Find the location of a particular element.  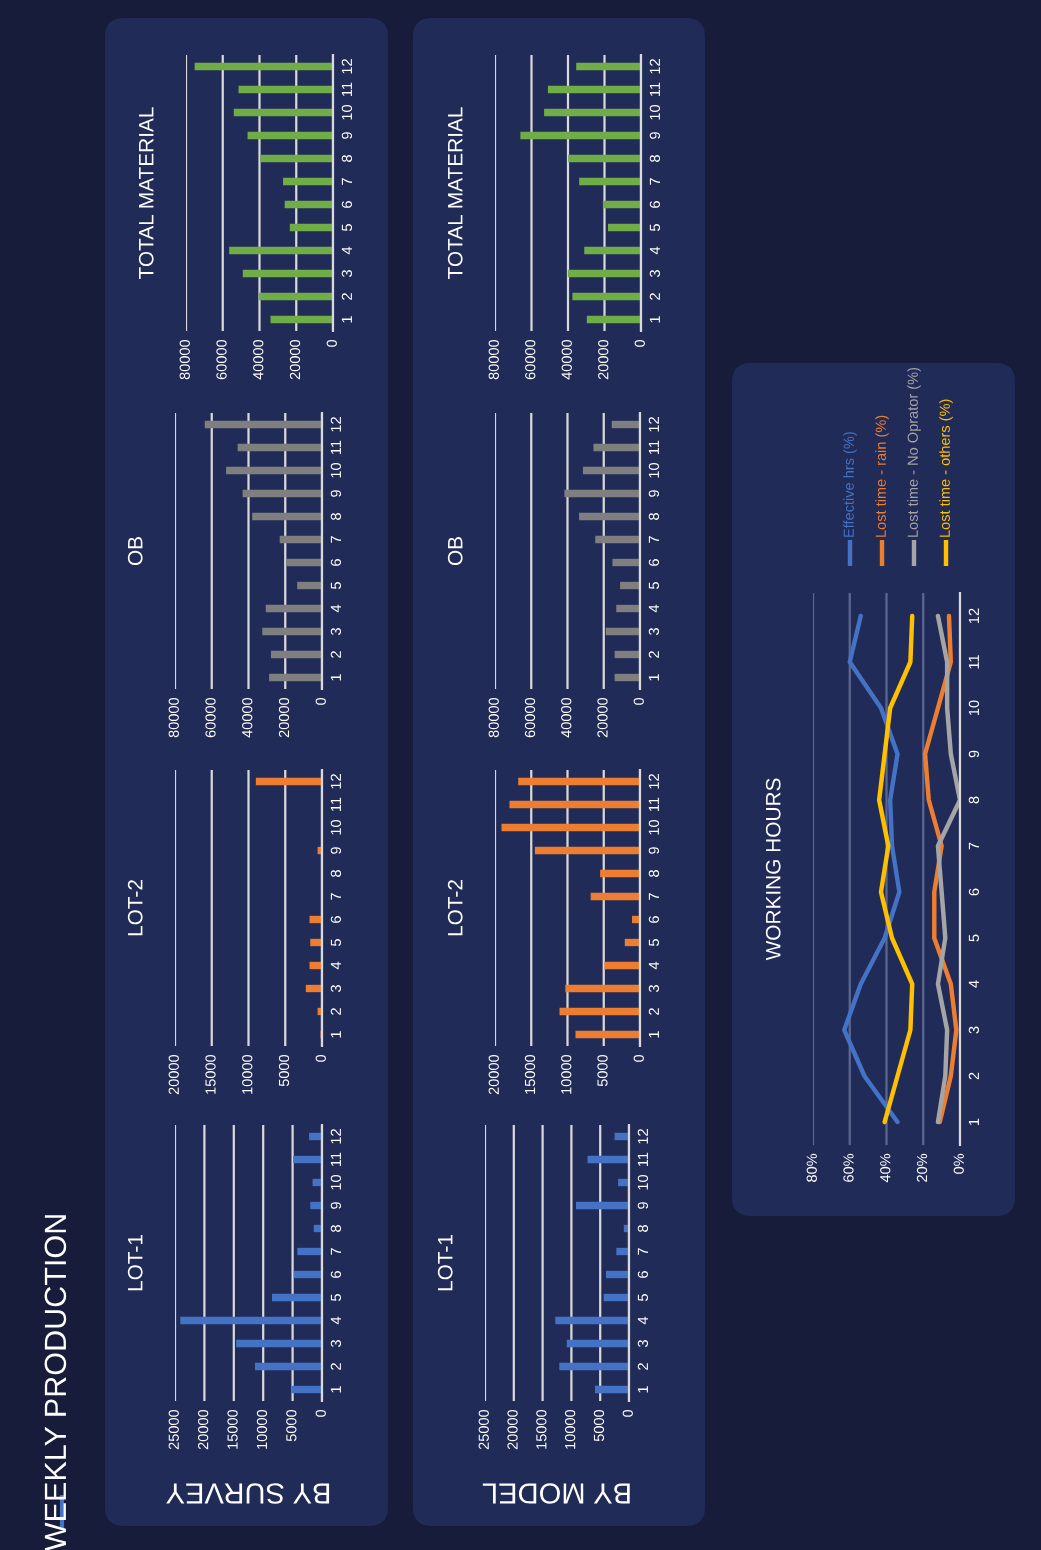

x-tick-label: 80% is located at coordinates (811, 1167).